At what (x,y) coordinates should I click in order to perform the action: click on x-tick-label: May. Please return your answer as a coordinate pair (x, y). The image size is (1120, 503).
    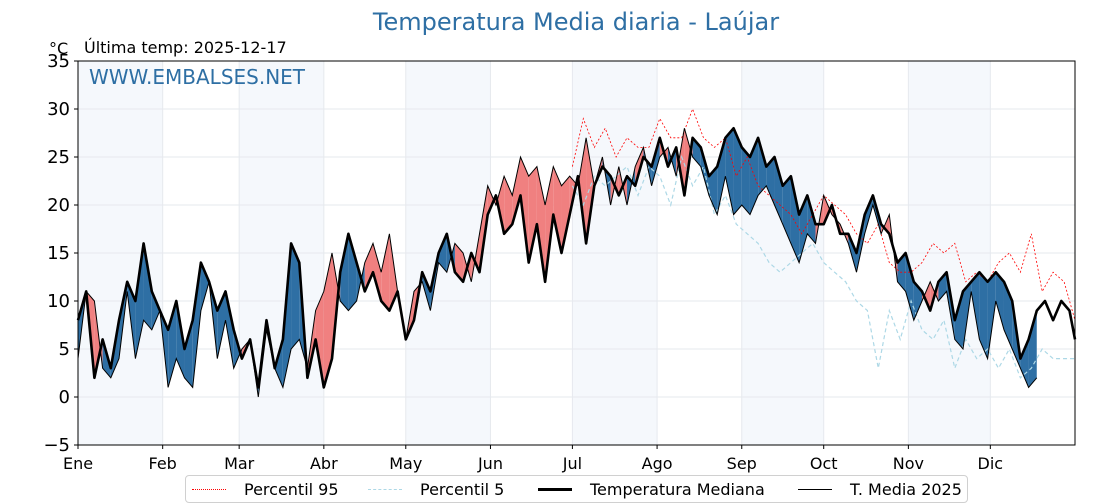
    Looking at the image, I should click on (405, 463).